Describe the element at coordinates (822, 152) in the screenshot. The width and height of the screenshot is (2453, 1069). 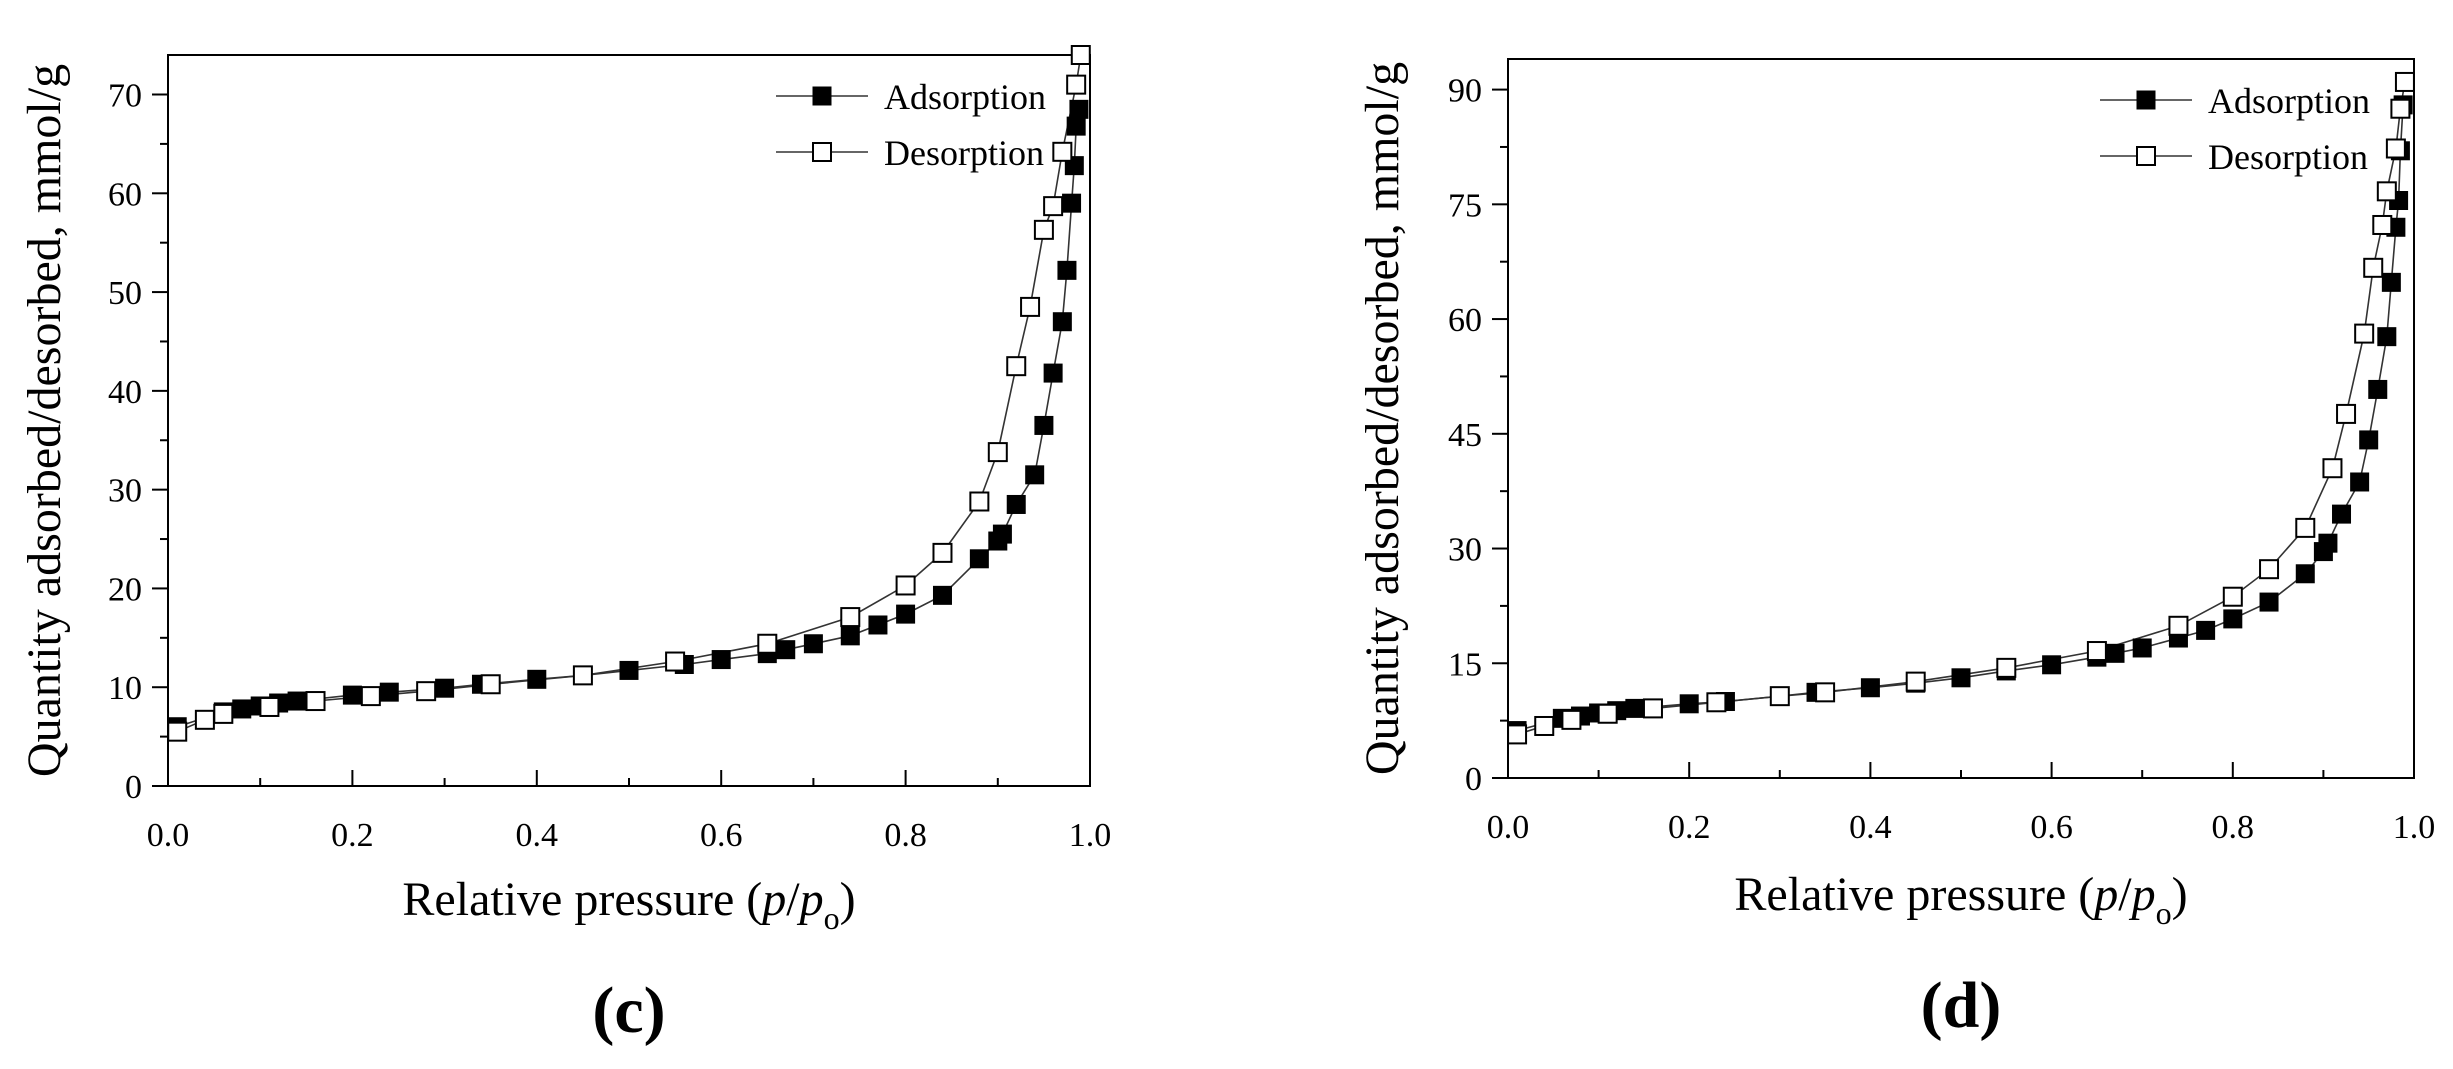
I see `chart-c-legend-marker` at that location.